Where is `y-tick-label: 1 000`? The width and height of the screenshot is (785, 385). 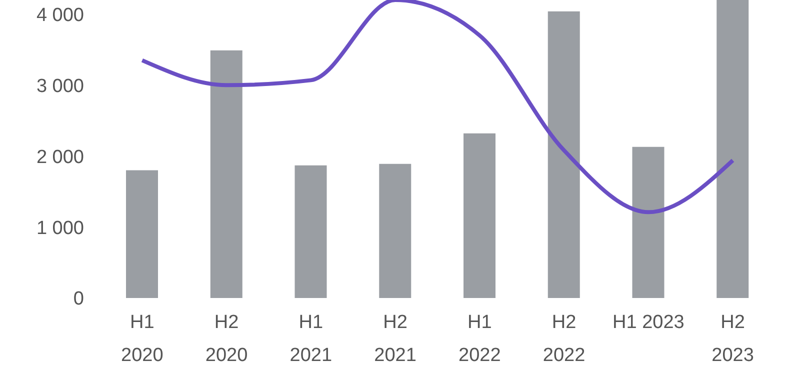 y-tick-label: 1 000 is located at coordinates (60, 228).